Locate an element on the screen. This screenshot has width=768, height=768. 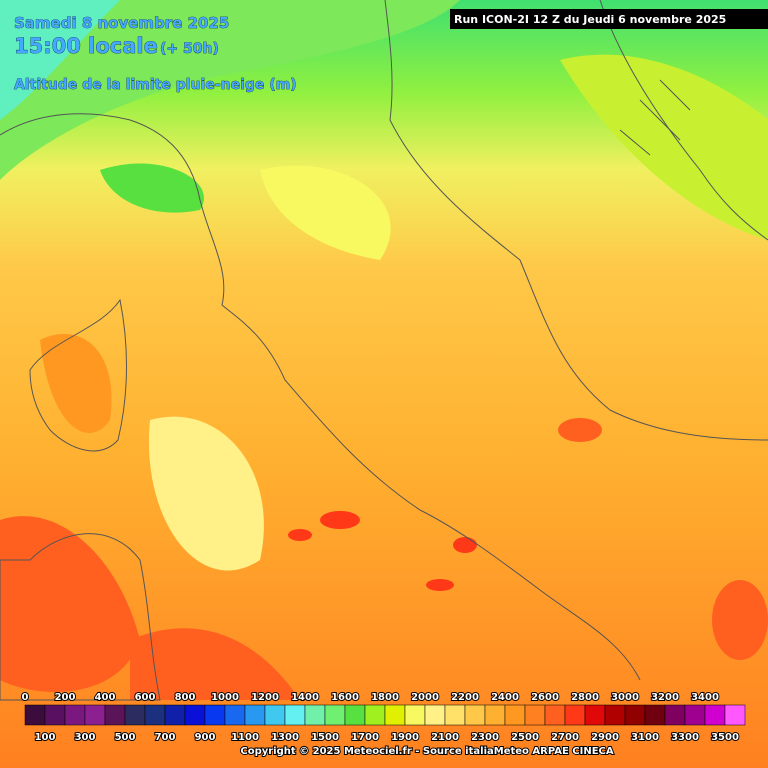
legend-label: 1400 is located at coordinates (305, 697).